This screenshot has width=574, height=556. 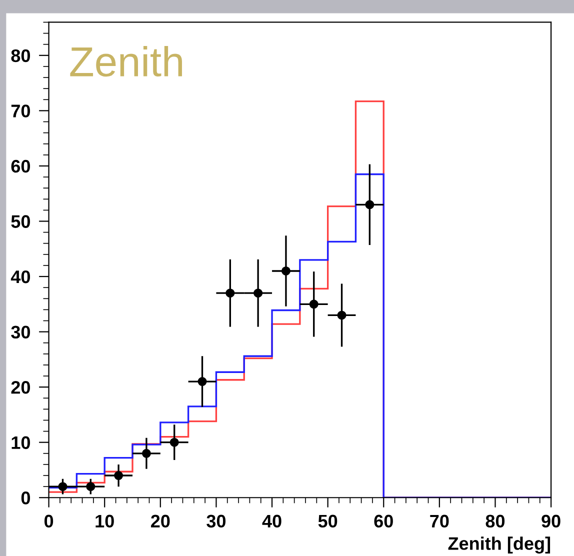 I want to click on y-tick-label: 20, so click(x=20, y=387).